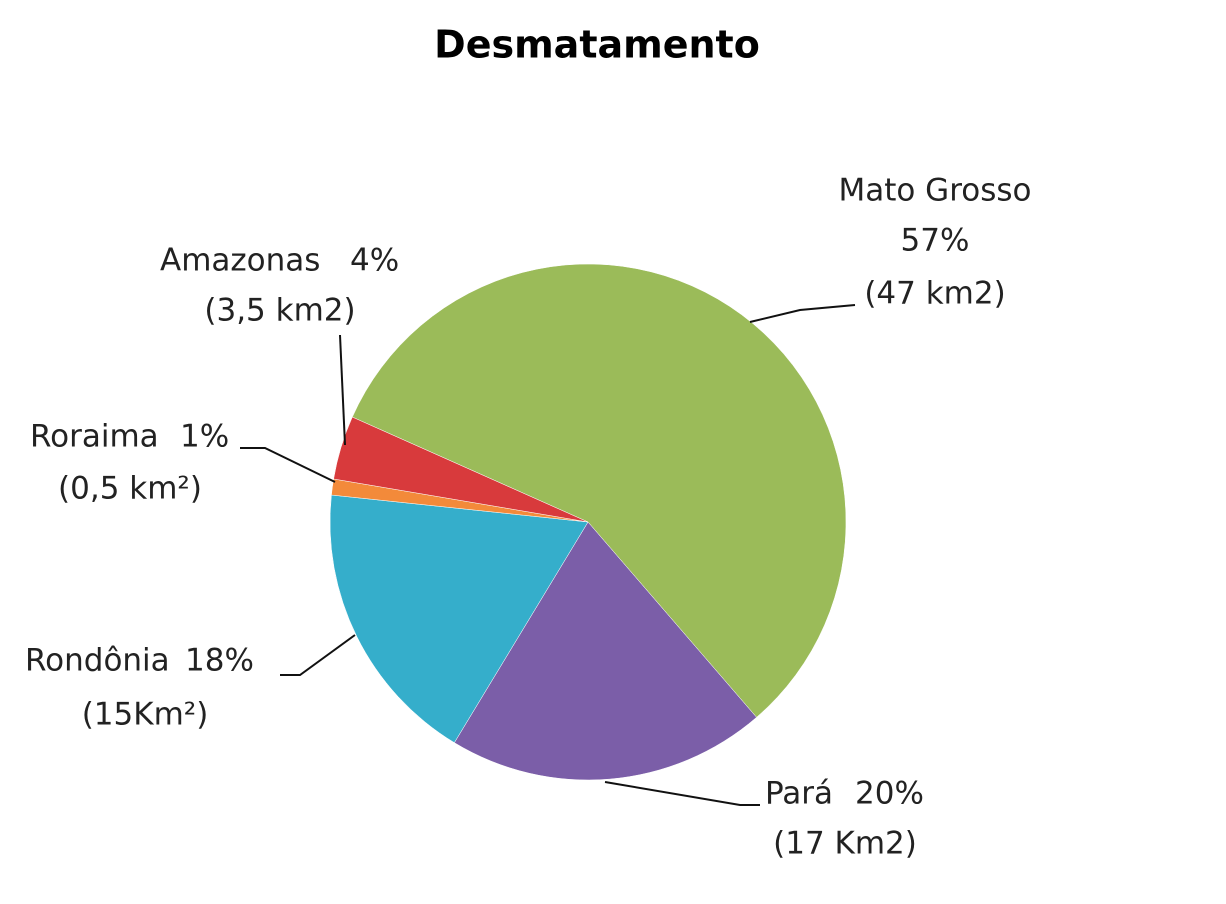  What do you see at coordinates (799, 794) in the screenshot?
I see `slice-label: Pará` at bounding box center [799, 794].